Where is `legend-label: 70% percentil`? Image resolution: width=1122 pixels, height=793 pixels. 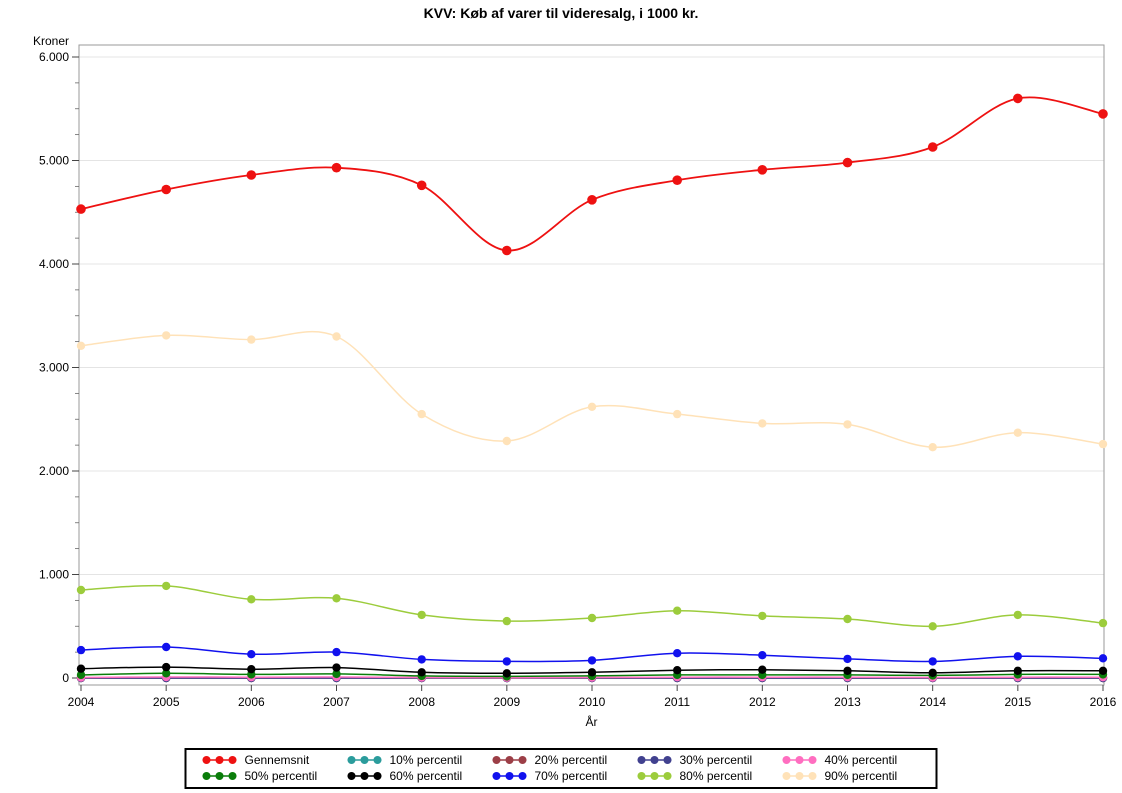
legend-label: 70% percentil is located at coordinates (571, 776).